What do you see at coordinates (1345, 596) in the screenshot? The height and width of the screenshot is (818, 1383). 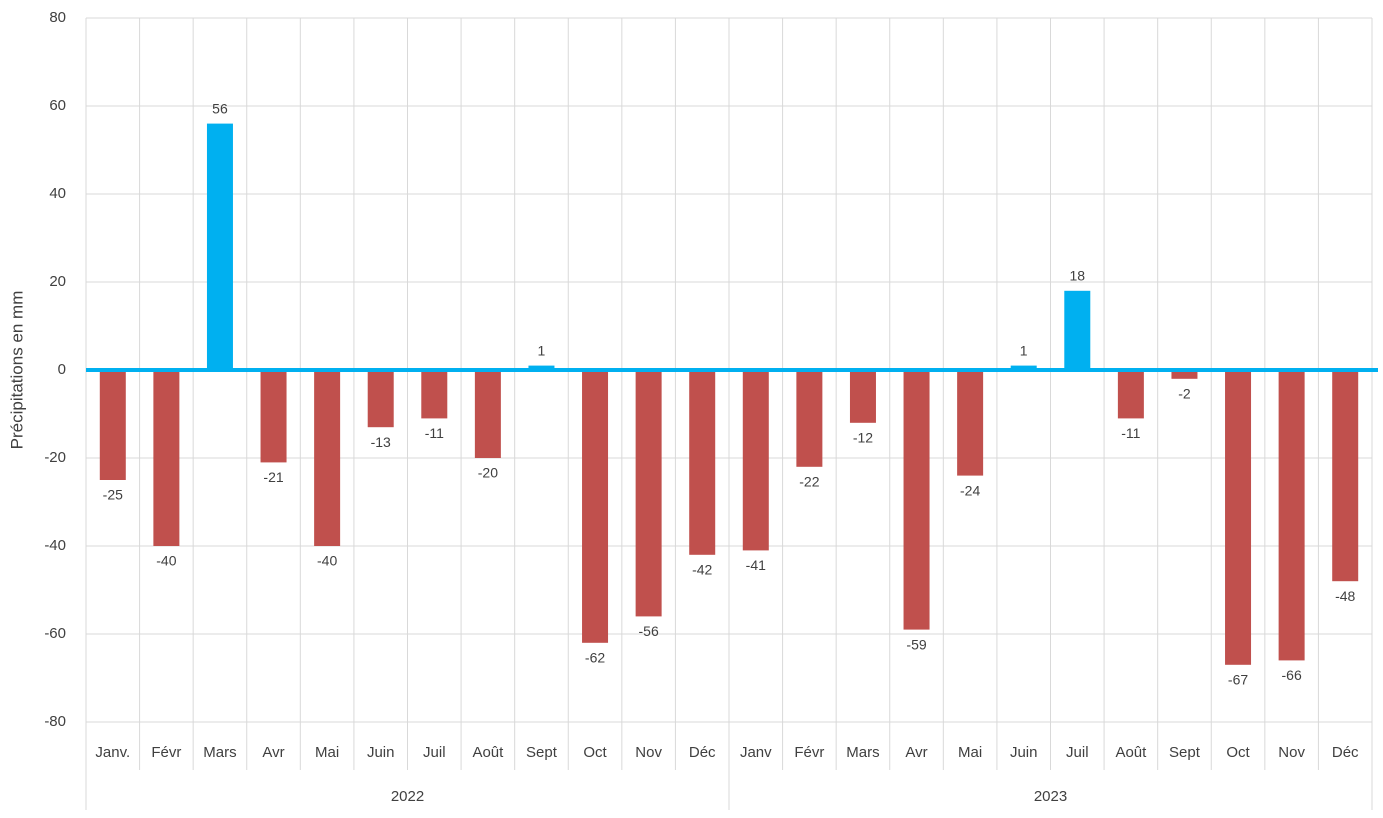 I see `data-label: -48` at bounding box center [1345, 596].